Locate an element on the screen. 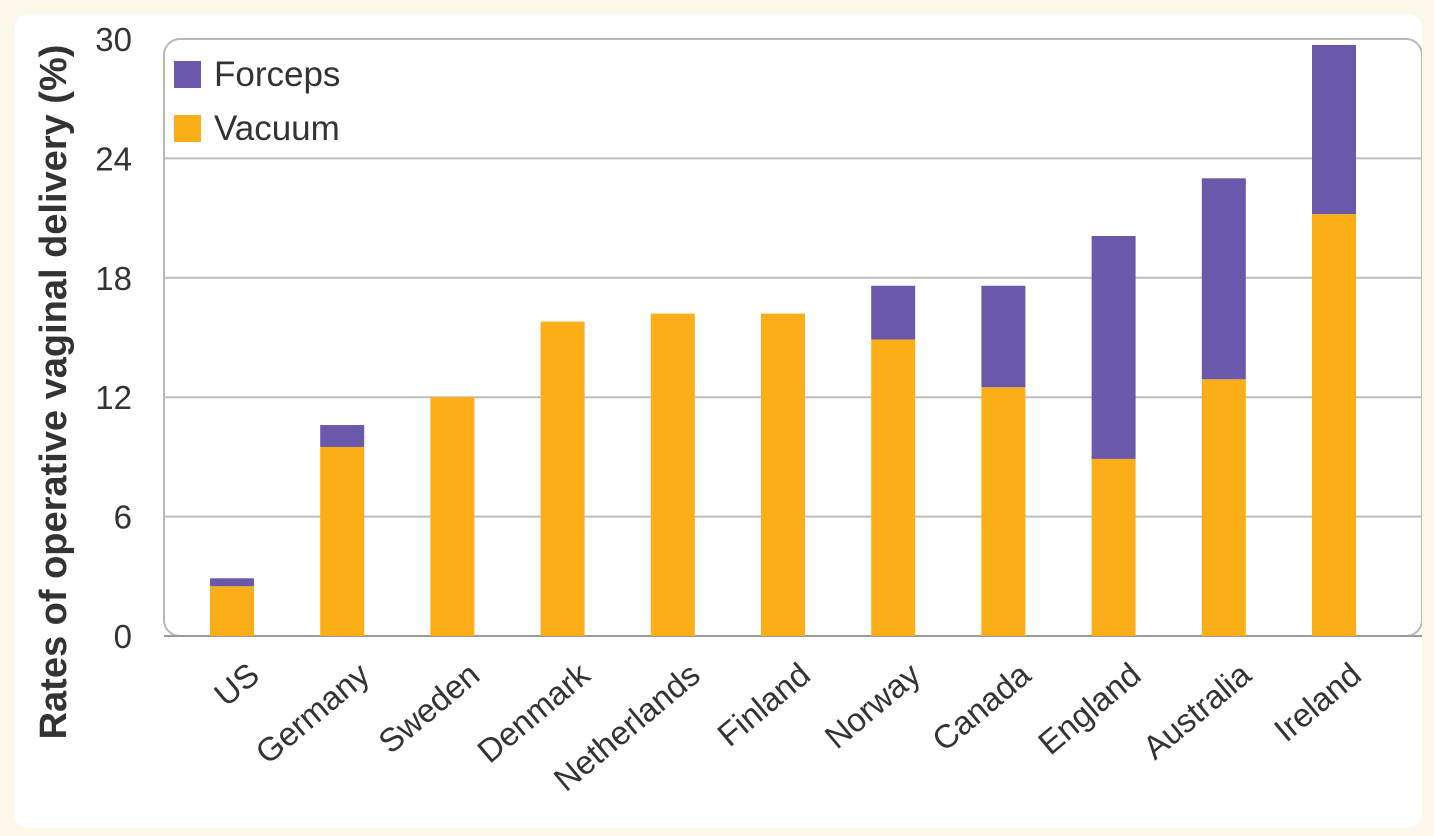  x-tick-label: Germany is located at coordinates (312, 713).